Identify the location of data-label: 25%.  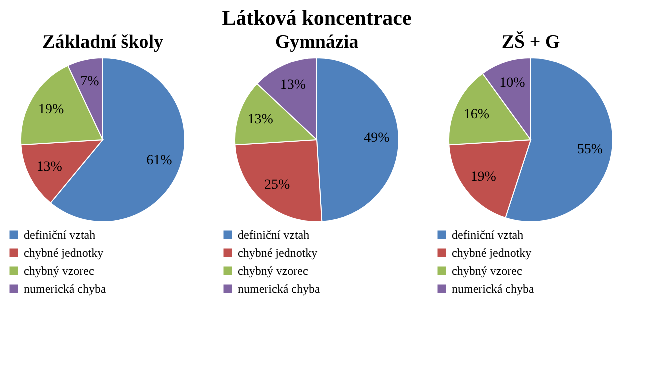
(277, 186).